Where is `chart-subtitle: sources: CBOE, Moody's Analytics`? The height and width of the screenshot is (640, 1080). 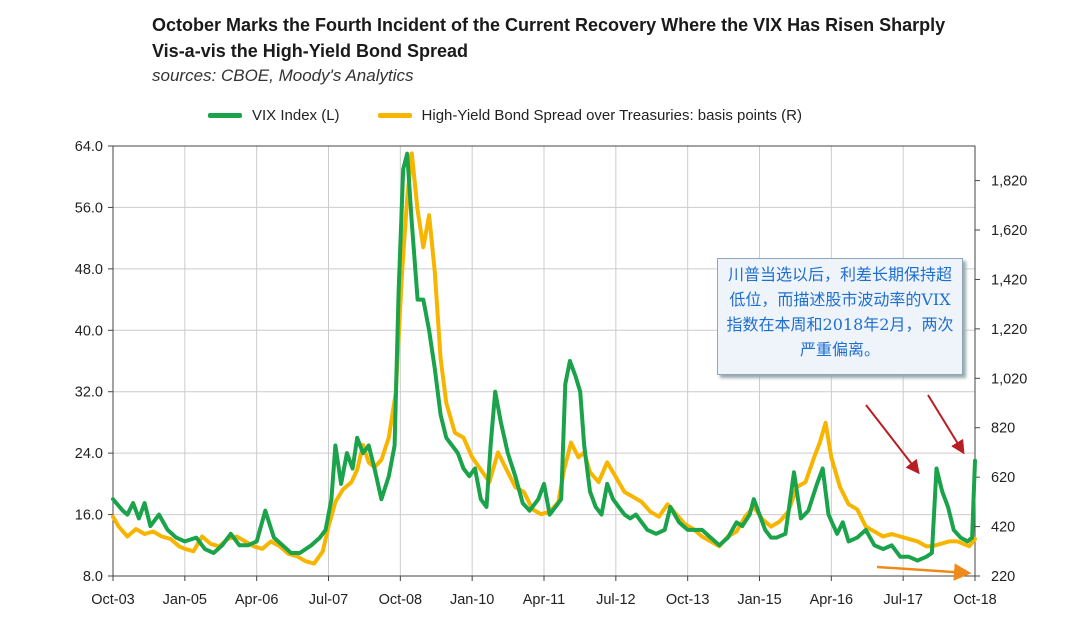 chart-subtitle: sources: CBOE, Moody's Analytics is located at coordinates (283, 75).